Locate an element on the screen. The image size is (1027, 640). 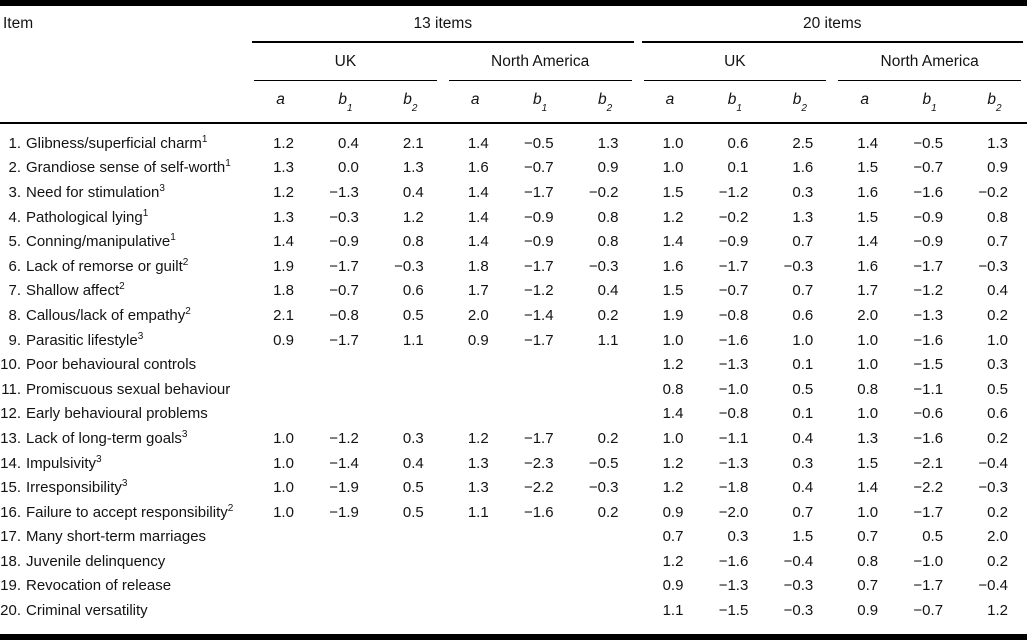
region-header-uk-20: UK is located at coordinates (735, 62).